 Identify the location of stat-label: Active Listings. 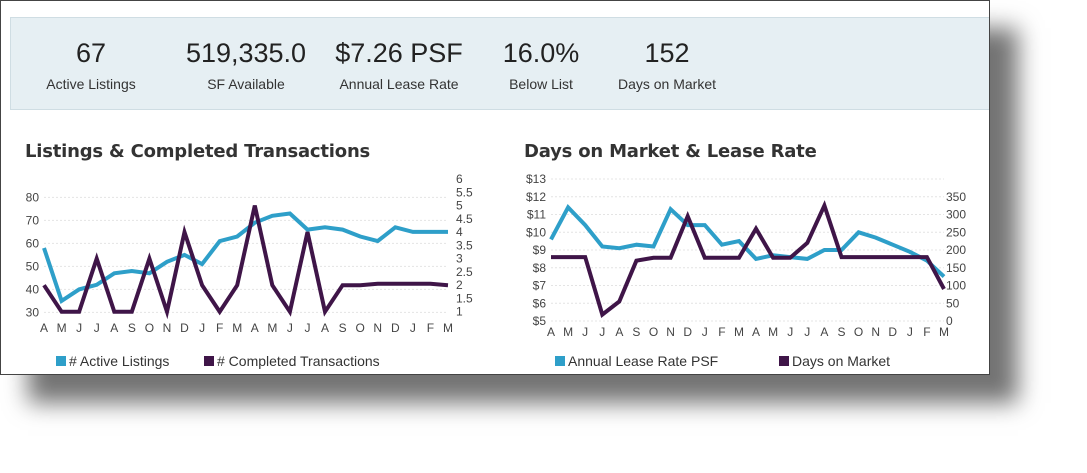
(91, 84).